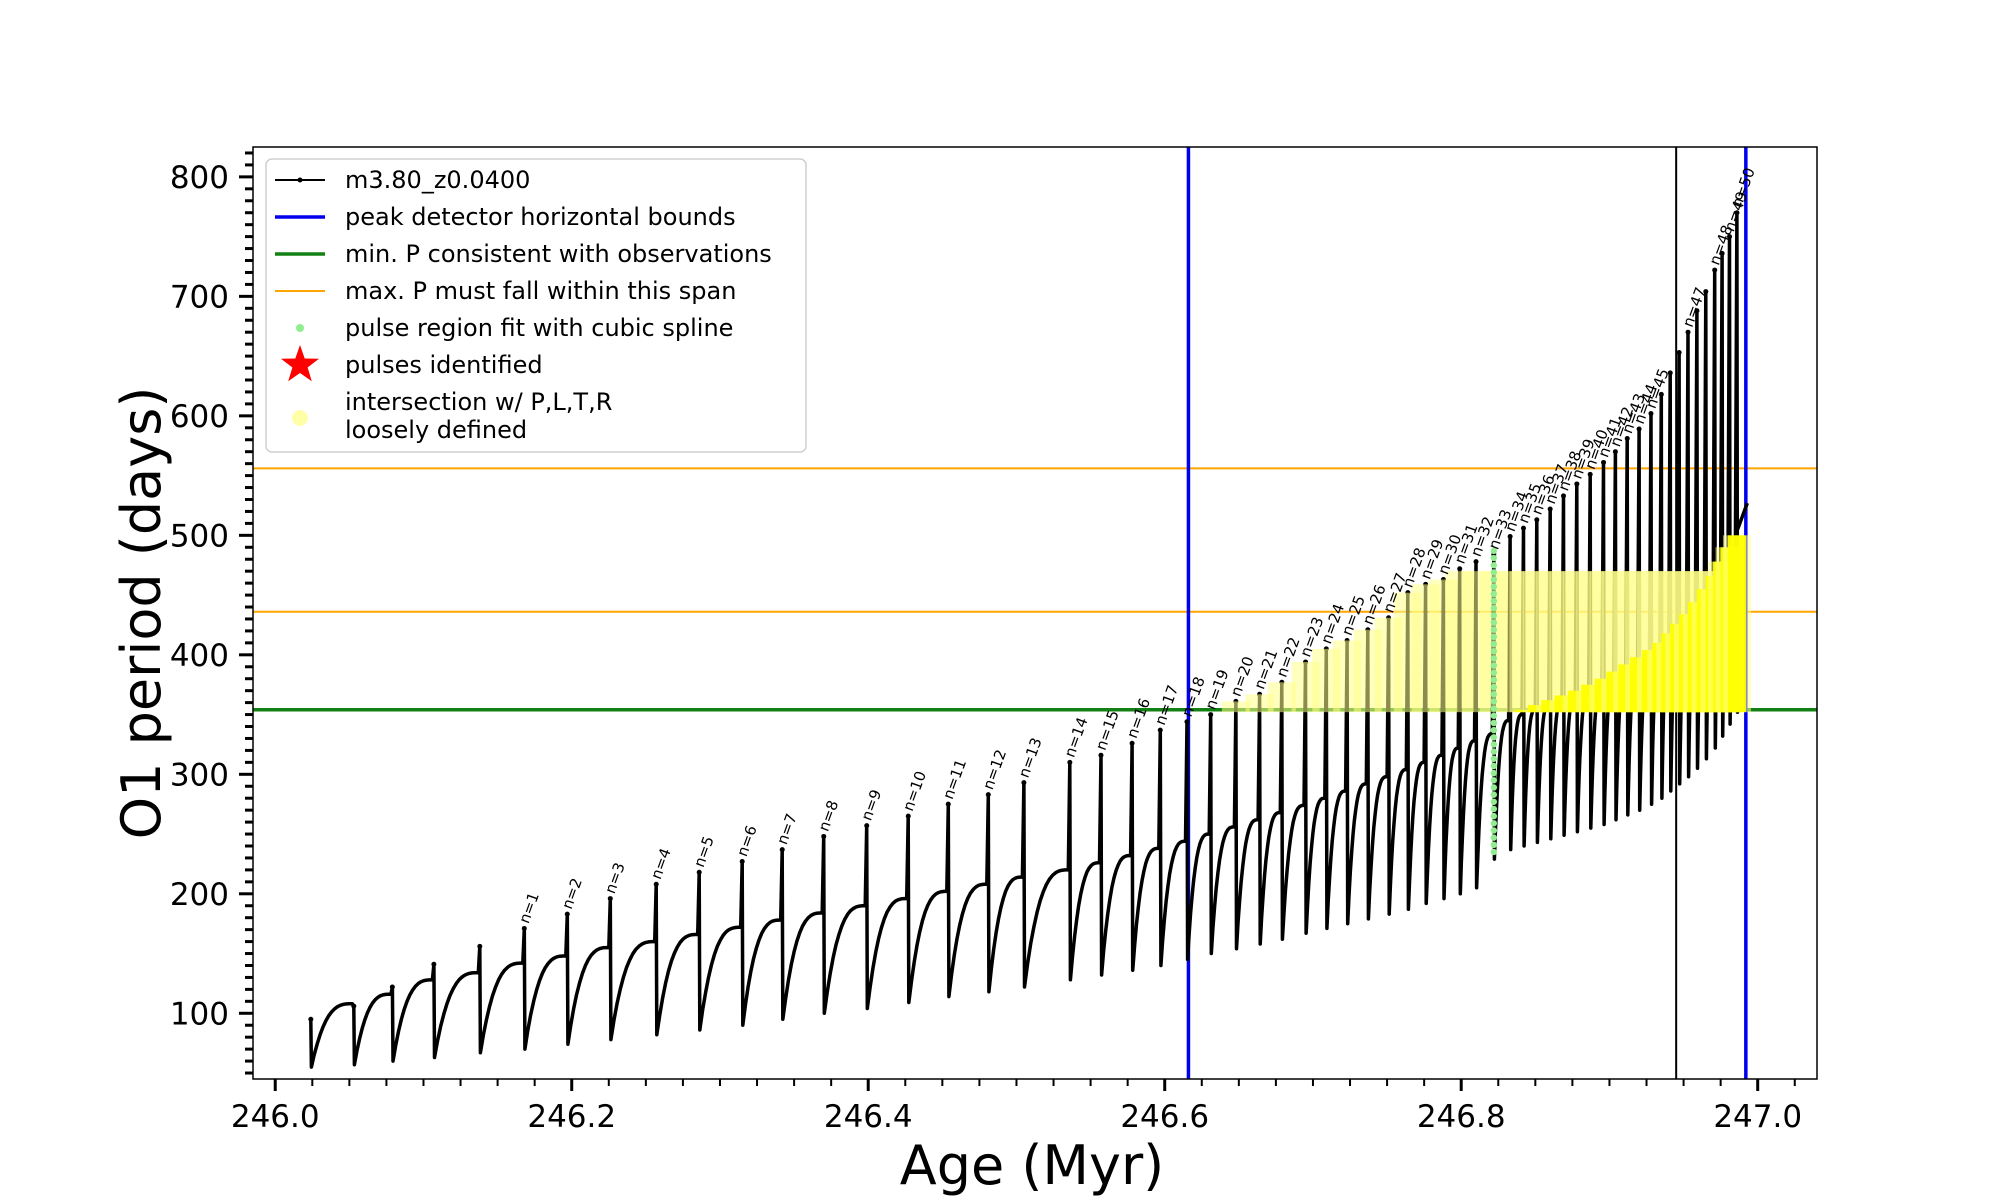 This screenshot has width=2000, height=1204. I want to click on pulse-label: n=12, so click(994, 769).